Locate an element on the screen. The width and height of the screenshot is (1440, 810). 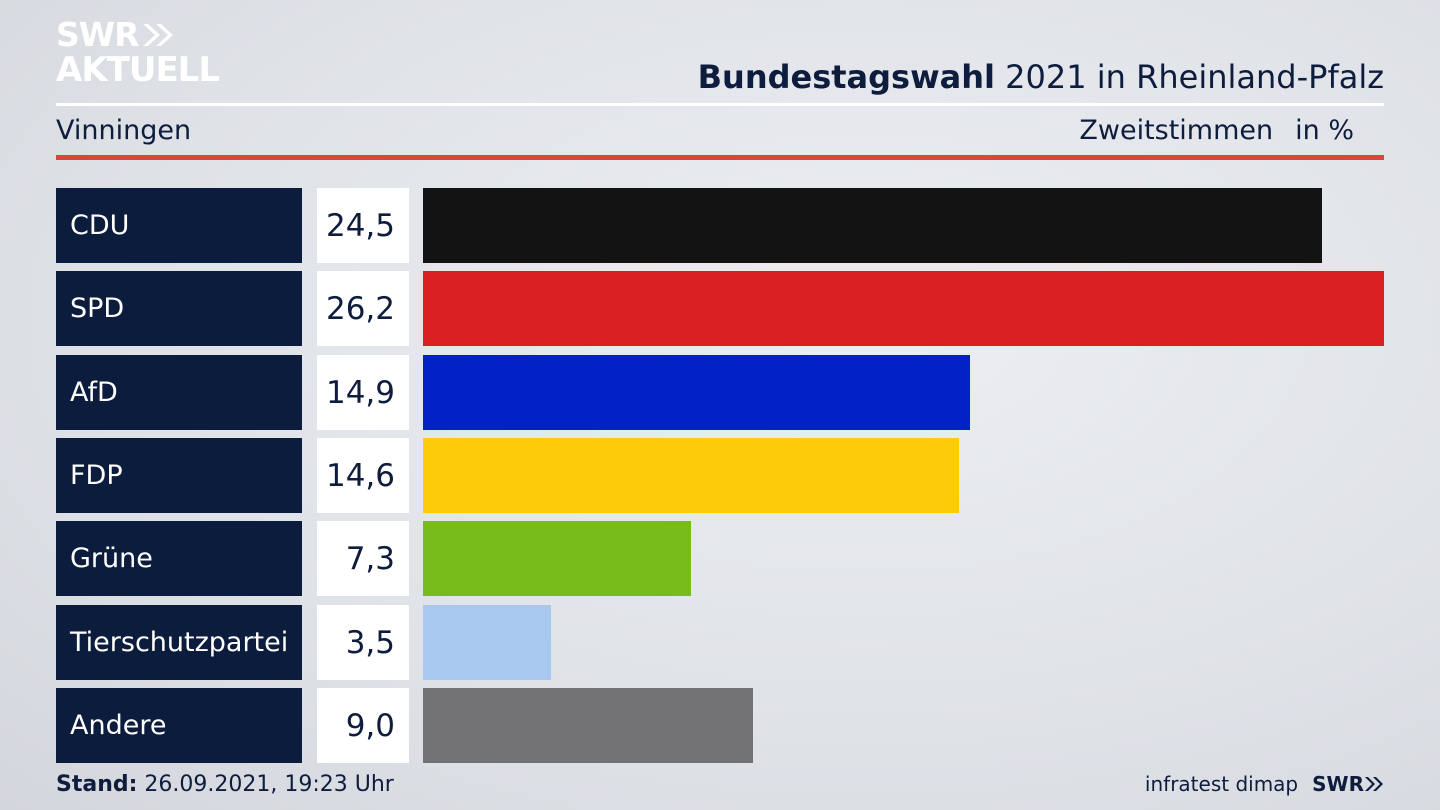
bar-row: AfD 14,9 is located at coordinates (720, 392).